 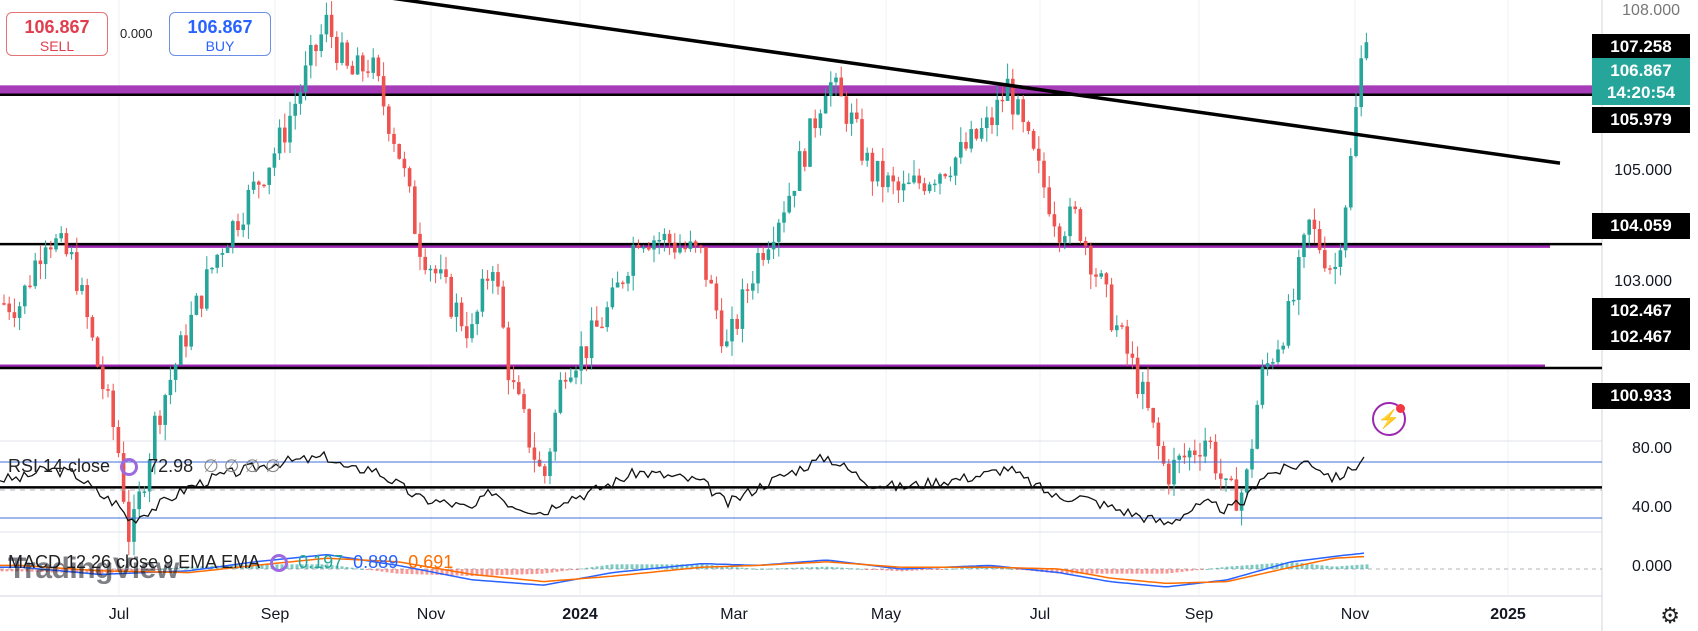 I want to click on current-price-label: 106.867 14:20:54, so click(x=1641, y=81).